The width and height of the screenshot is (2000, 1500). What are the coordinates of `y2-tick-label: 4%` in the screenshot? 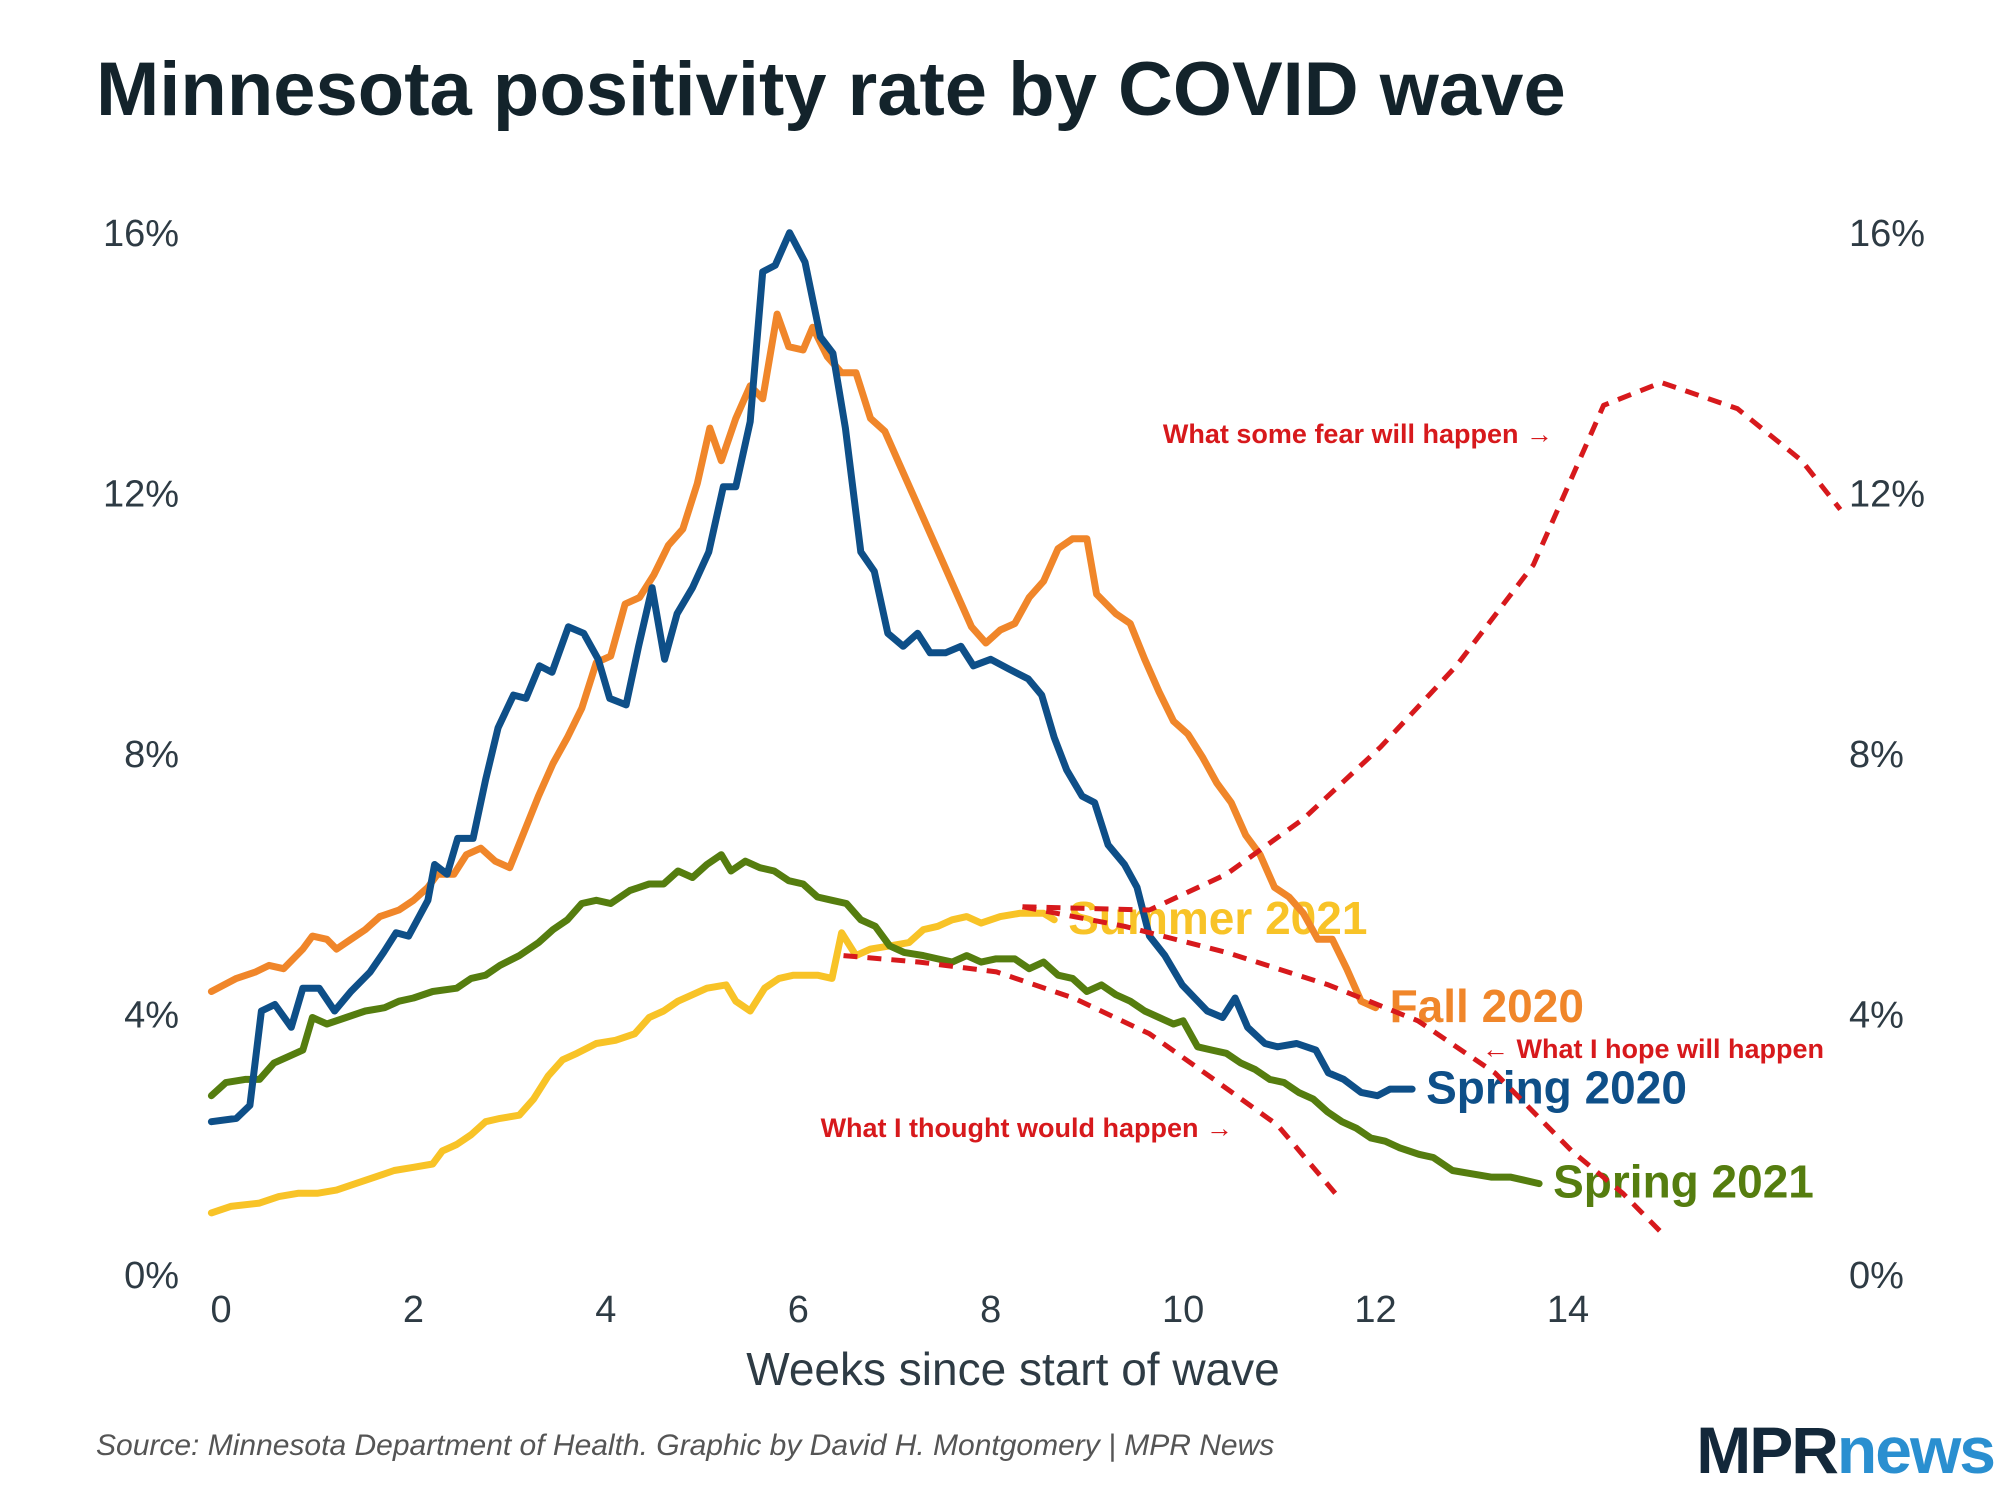 It's located at (1876, 1016).